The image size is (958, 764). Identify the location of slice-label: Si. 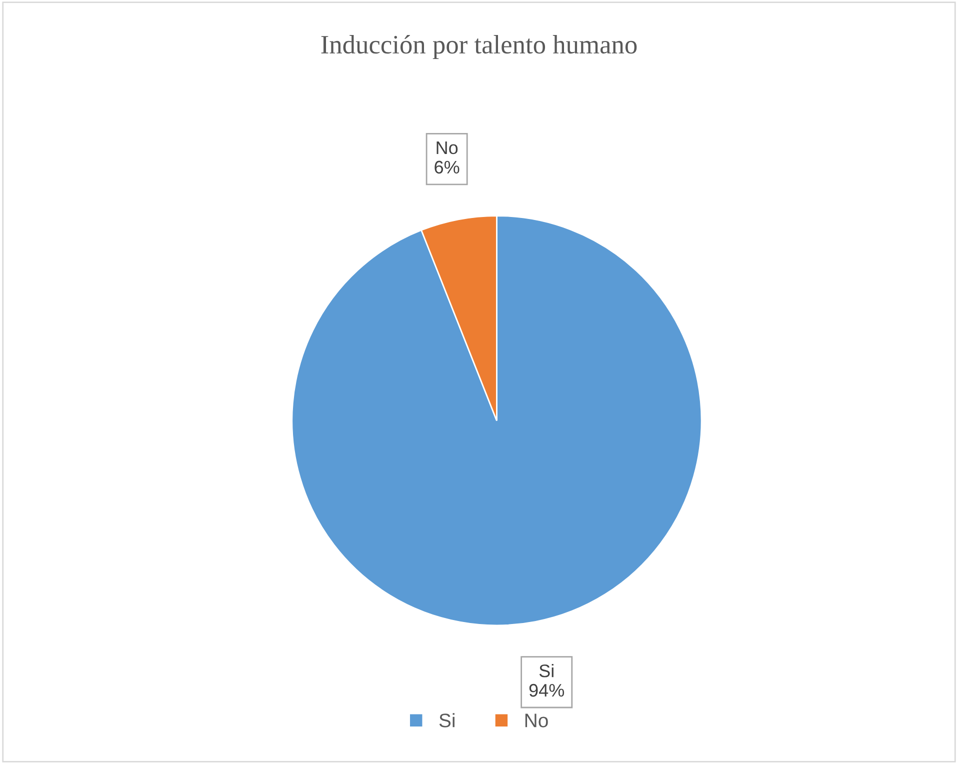
(546, 671).